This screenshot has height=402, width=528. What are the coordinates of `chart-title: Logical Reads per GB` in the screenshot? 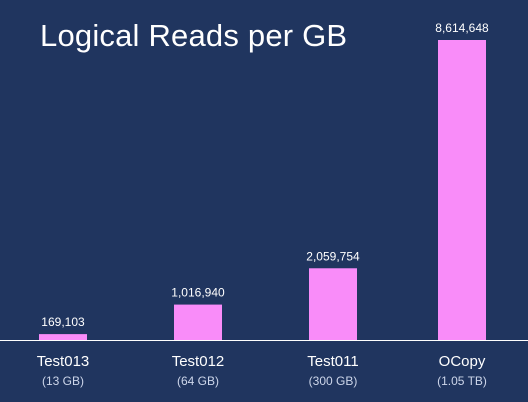 It's located at (194, 35).